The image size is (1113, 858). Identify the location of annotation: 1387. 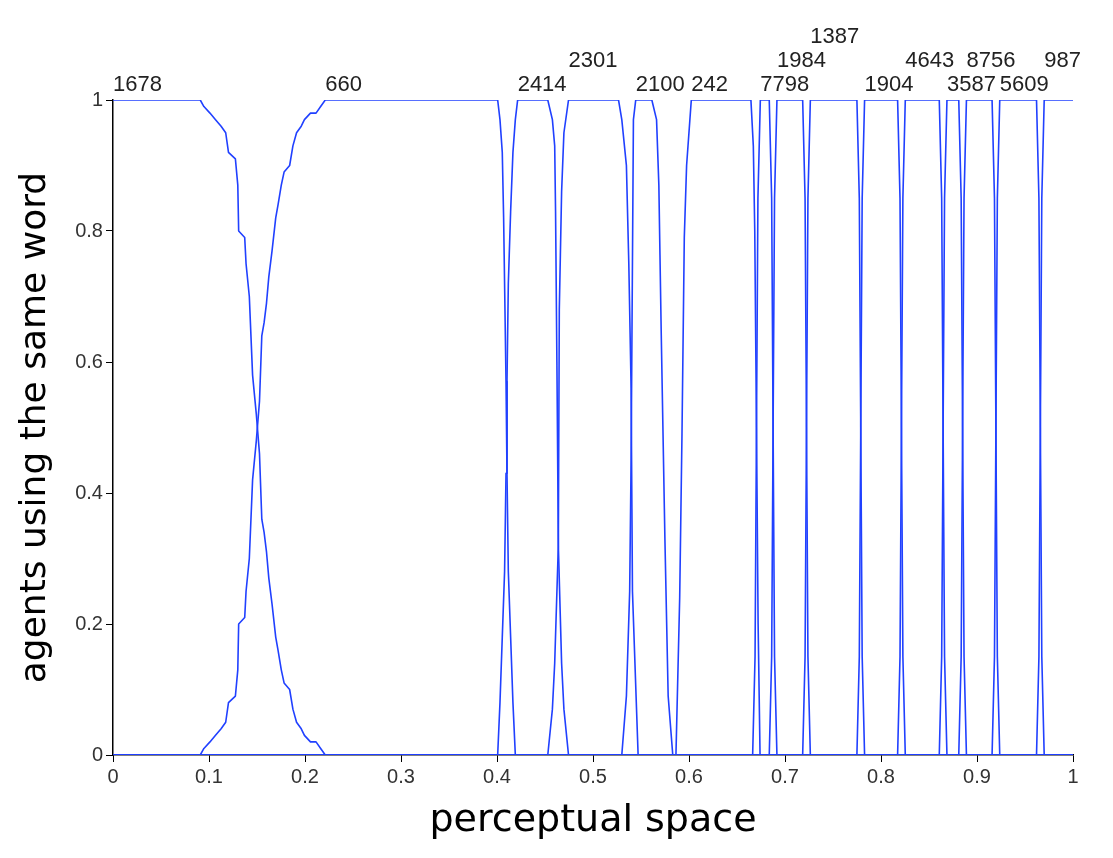
(835, 36).